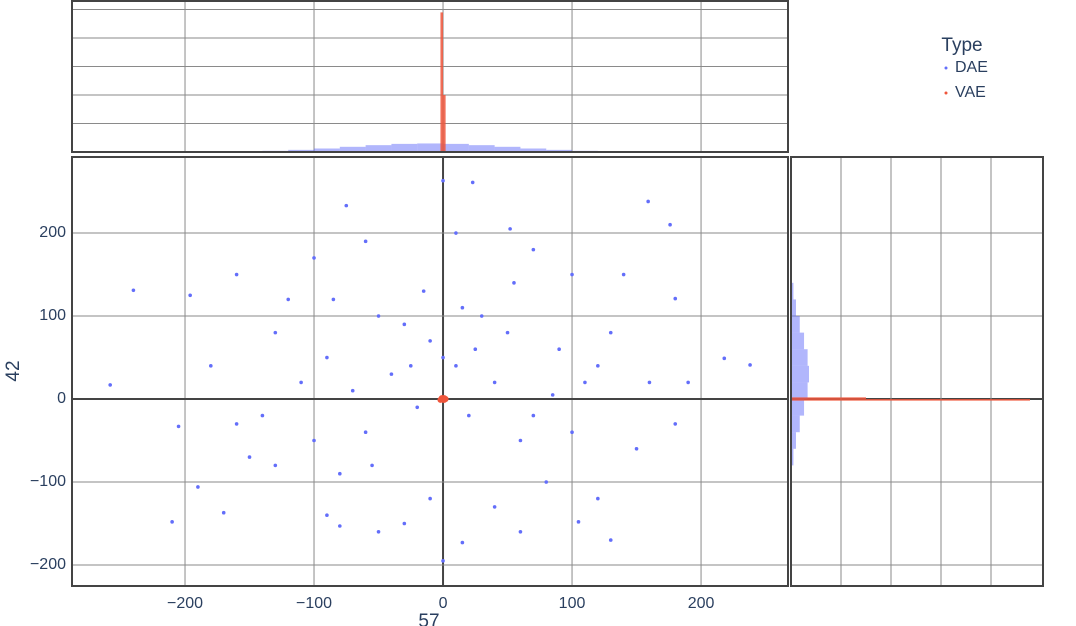 Image resolution: width=1076 pixels, height=626 pixels. What do you see at coordinates (48, 564) in the screenshot?
I see `y-tick-label: −200` at bounding box center [48, 564].